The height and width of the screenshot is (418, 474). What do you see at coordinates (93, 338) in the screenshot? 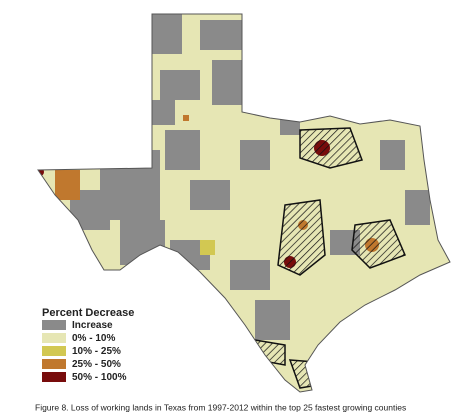
I see `legend-label: 0% - 10%` at bounding box center [93, 338].